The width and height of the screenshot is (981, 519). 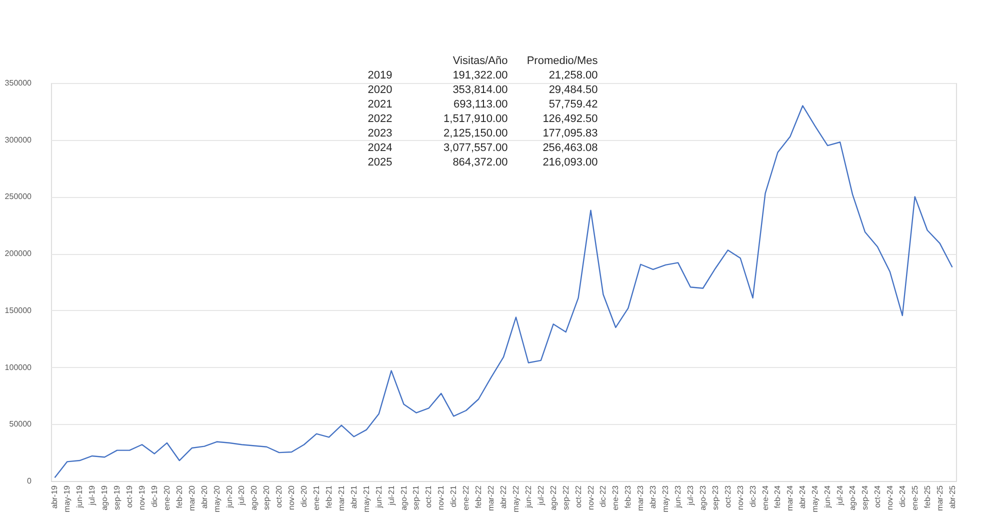 What do you see at coordinates (690, 495) in the screenshot?
I see `x-tick-label: jul-23` at bounding box center [690, 495].